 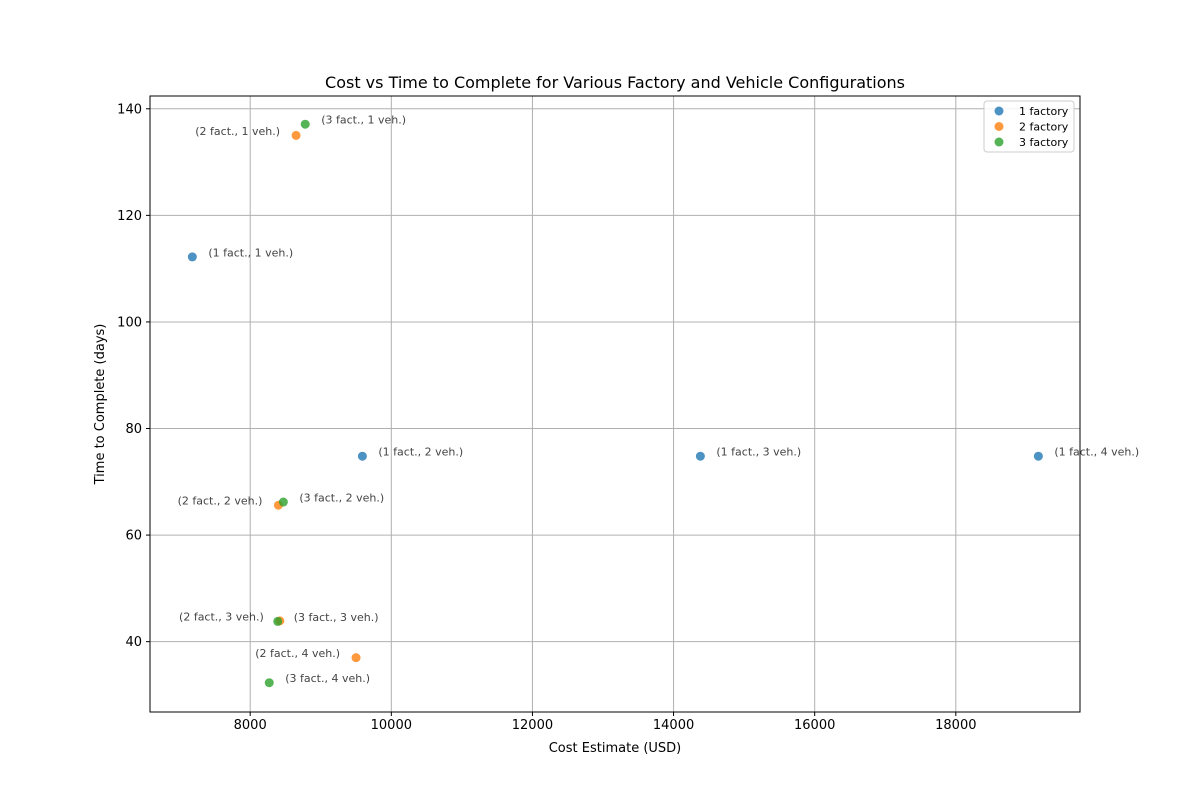 I want to click on y-tick-label: 80, so click(x=133, y=429).